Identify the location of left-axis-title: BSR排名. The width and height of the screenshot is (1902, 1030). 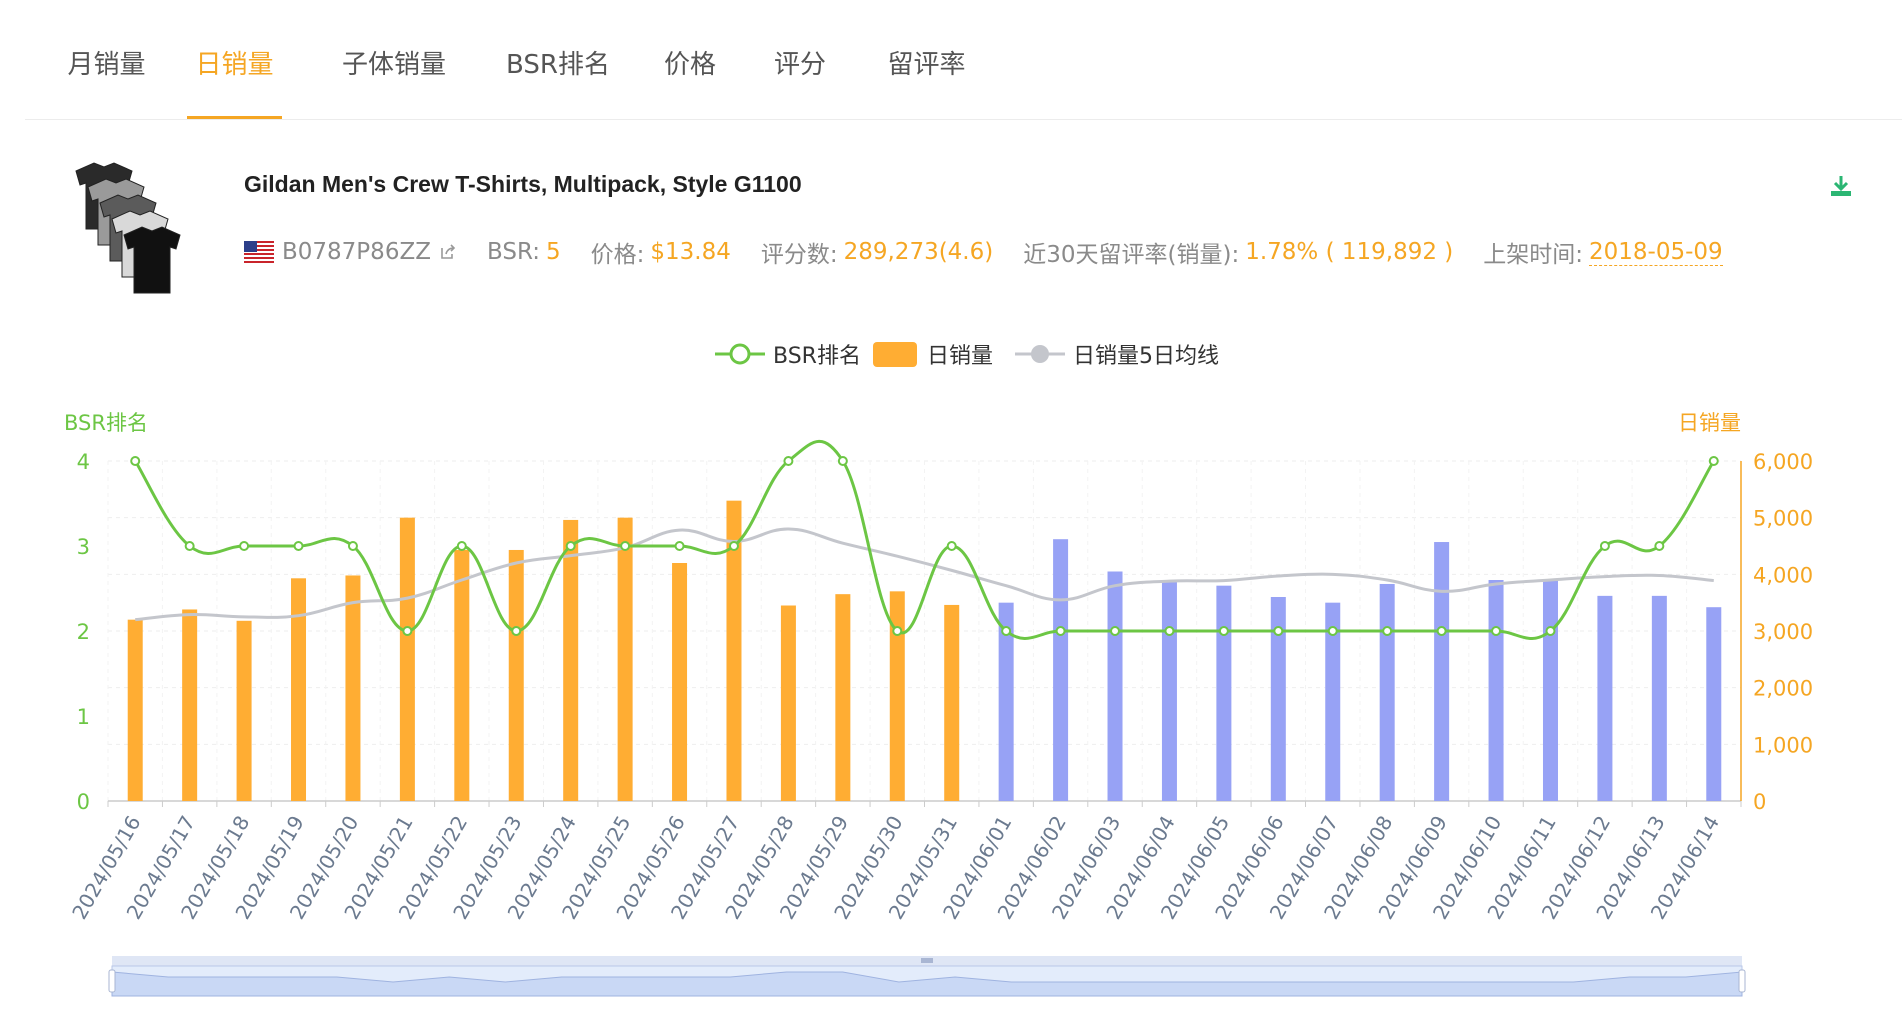
(106, 423).